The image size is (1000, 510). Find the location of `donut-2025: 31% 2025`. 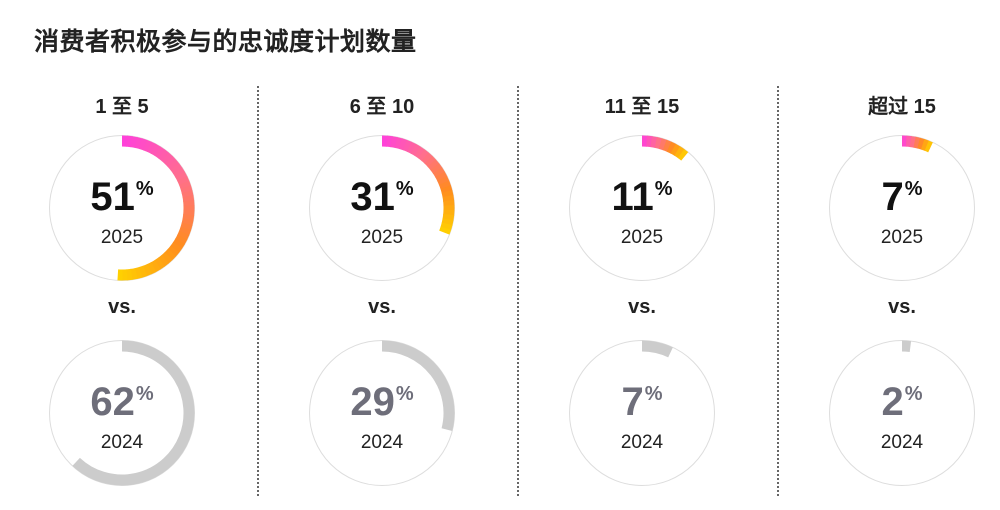

donut-2025: 31% 2025 is located at coordinates (382, 208).